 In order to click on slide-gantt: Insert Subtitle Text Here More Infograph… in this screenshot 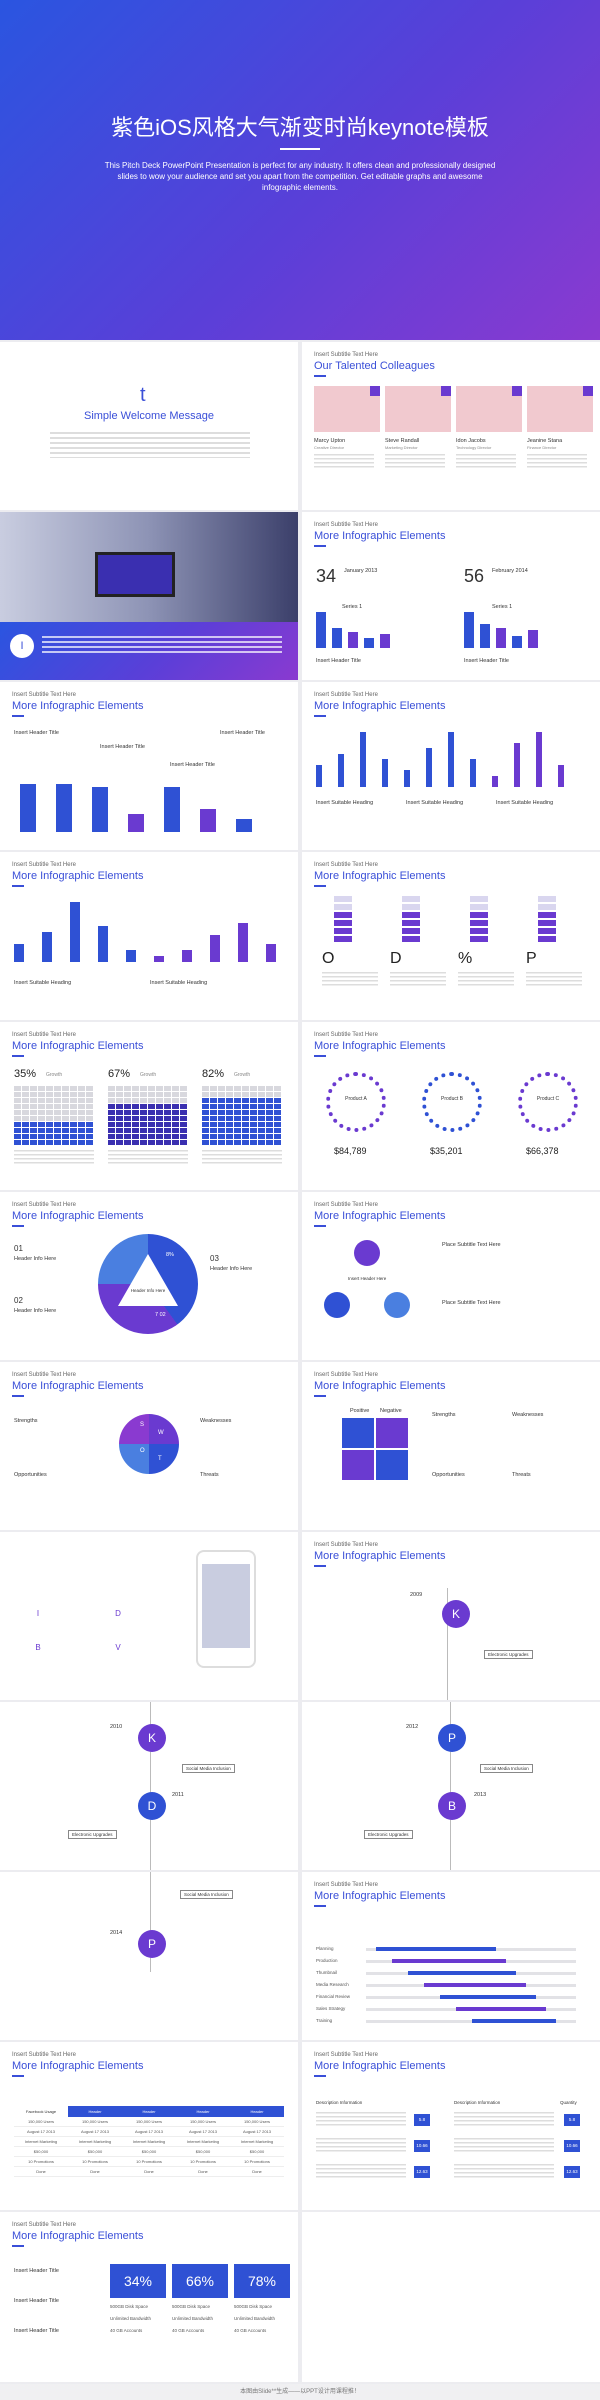, I will do `click(451, 1956)`.